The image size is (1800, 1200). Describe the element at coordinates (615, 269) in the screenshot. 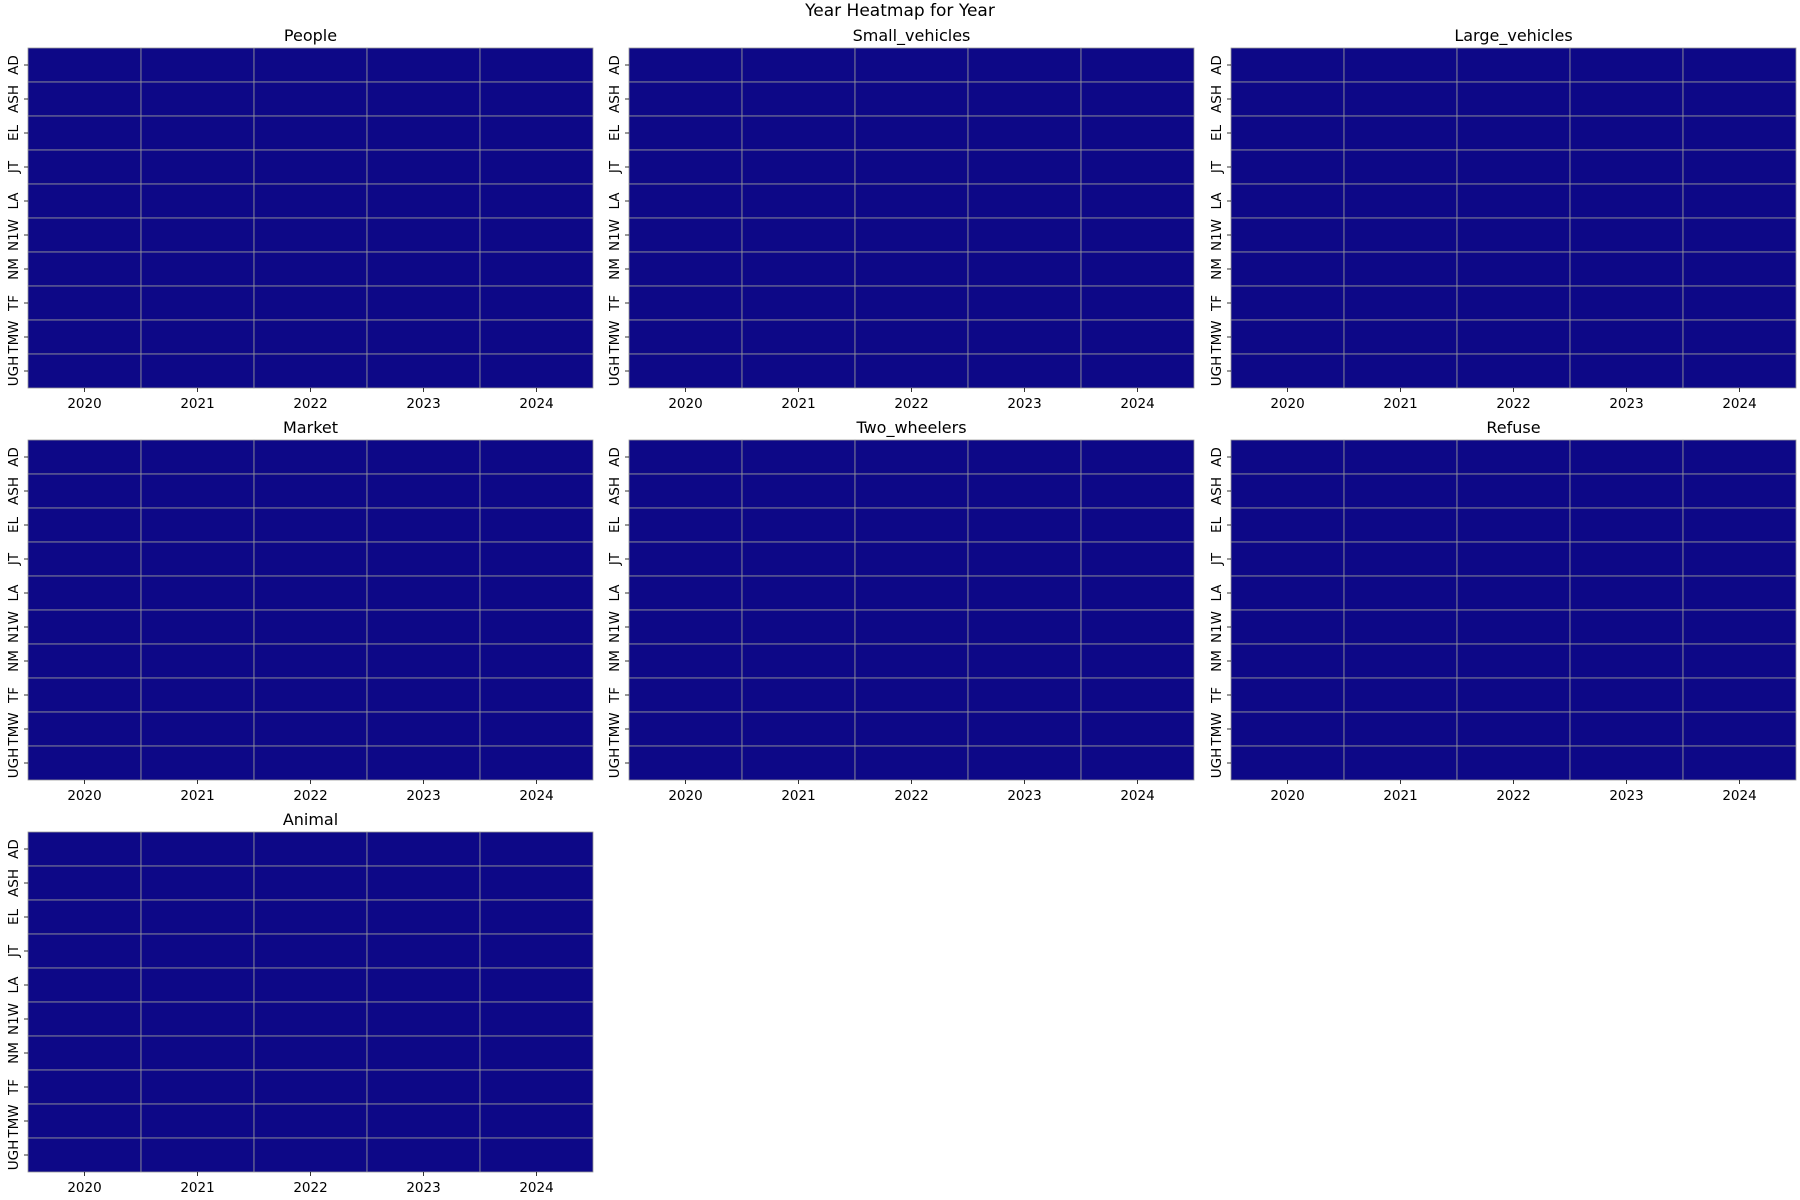

I see `y-tick-label: NM` at that location.